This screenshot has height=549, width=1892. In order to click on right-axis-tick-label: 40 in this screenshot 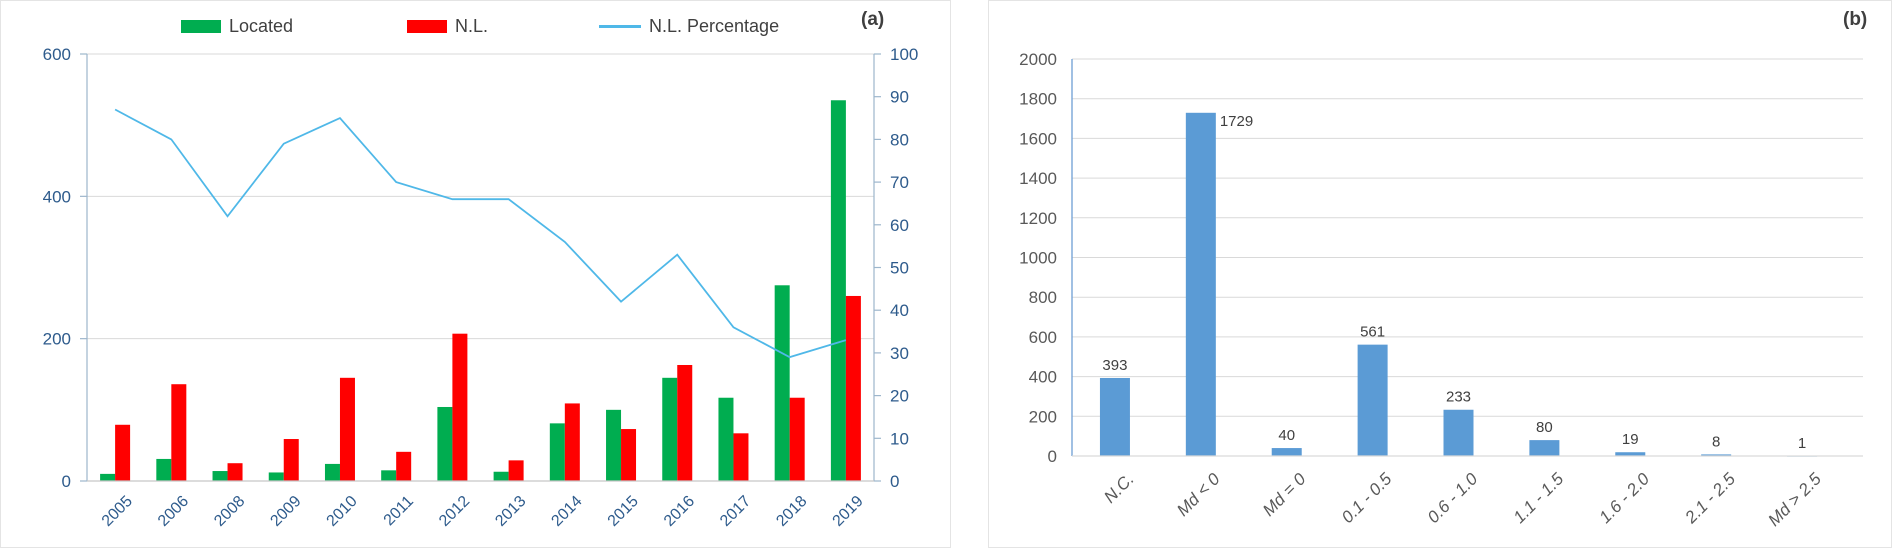, I will do `click(899, 310)`.